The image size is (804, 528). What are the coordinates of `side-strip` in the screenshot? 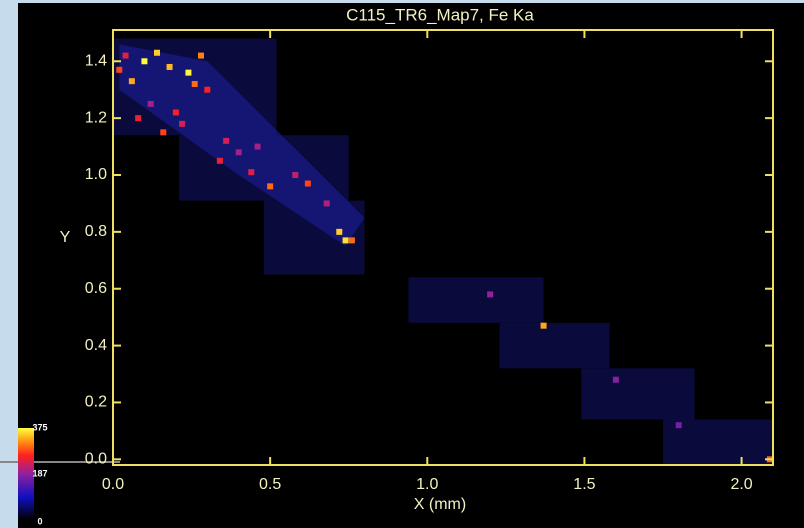 It's located at (9, 264).